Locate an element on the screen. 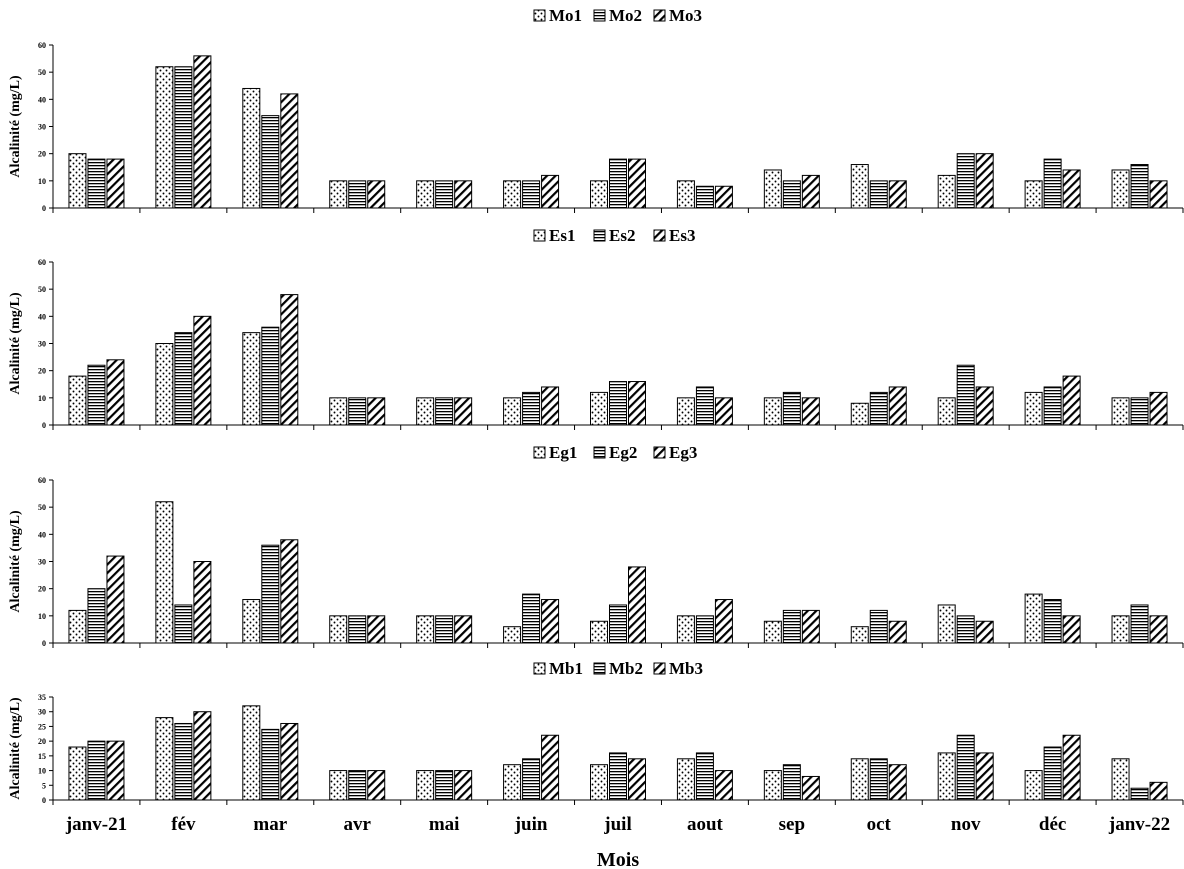 Image resolution: width=1184 pixels, height=869 pixels. bar-mo1-aout is located at coordinates (685, 194).